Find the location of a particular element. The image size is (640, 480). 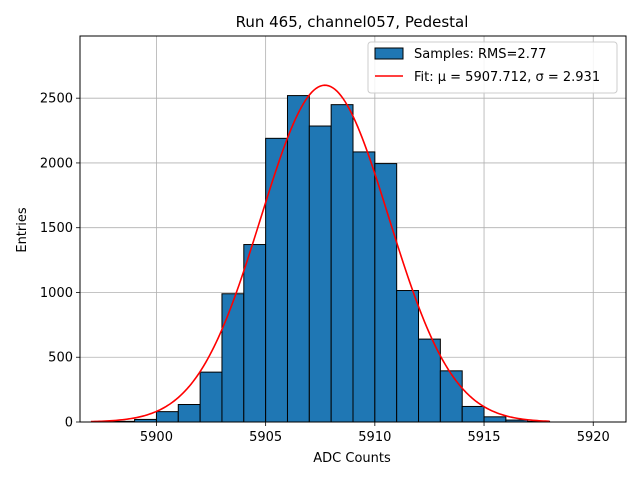

legend-entry-fit: Fit: μ = 5907.712, σ = 2.931 is located at coordinates (507, 77).